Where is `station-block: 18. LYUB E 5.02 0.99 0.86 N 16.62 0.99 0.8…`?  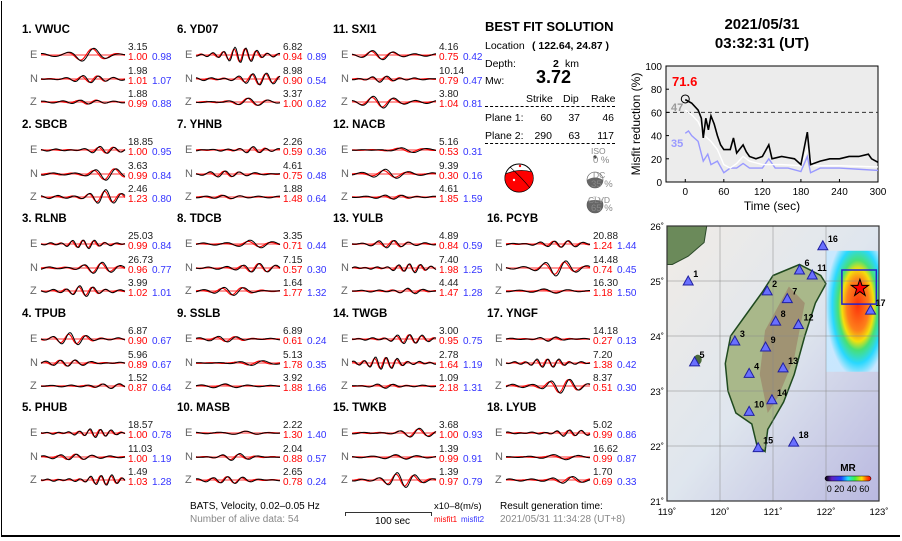 station-block: 18. LYUB E 5.02 0.99 0.86 N 16.62 0.99 0.8… is located at coordinates (562, 448).